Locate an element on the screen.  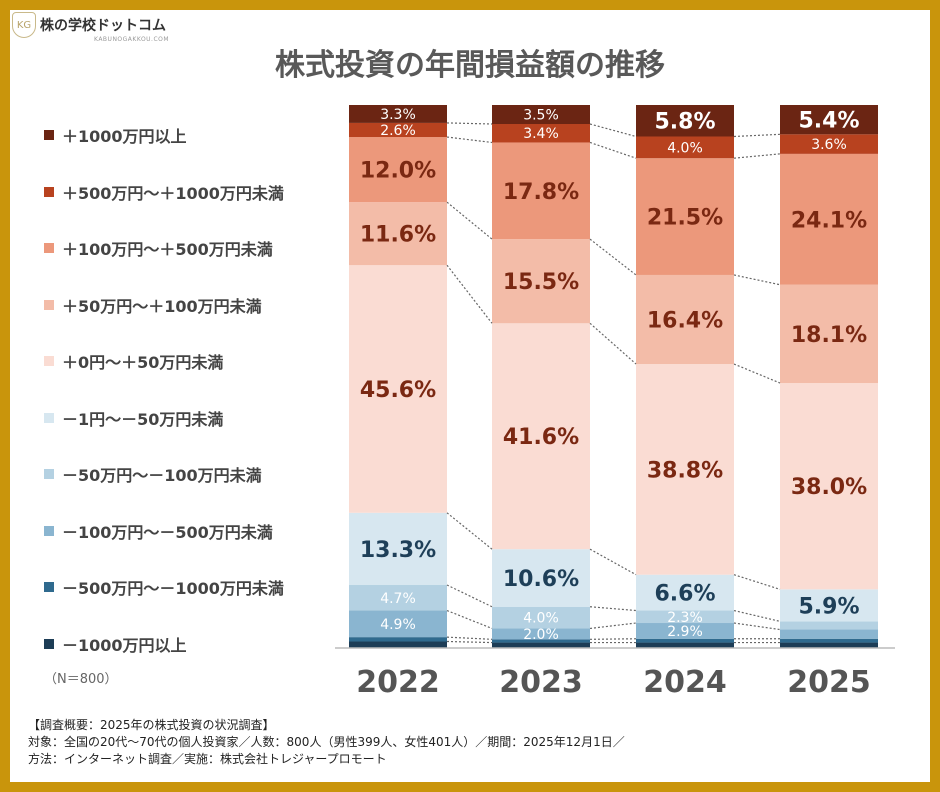
data-label: 3.6% is located at coordinates (829, 145).